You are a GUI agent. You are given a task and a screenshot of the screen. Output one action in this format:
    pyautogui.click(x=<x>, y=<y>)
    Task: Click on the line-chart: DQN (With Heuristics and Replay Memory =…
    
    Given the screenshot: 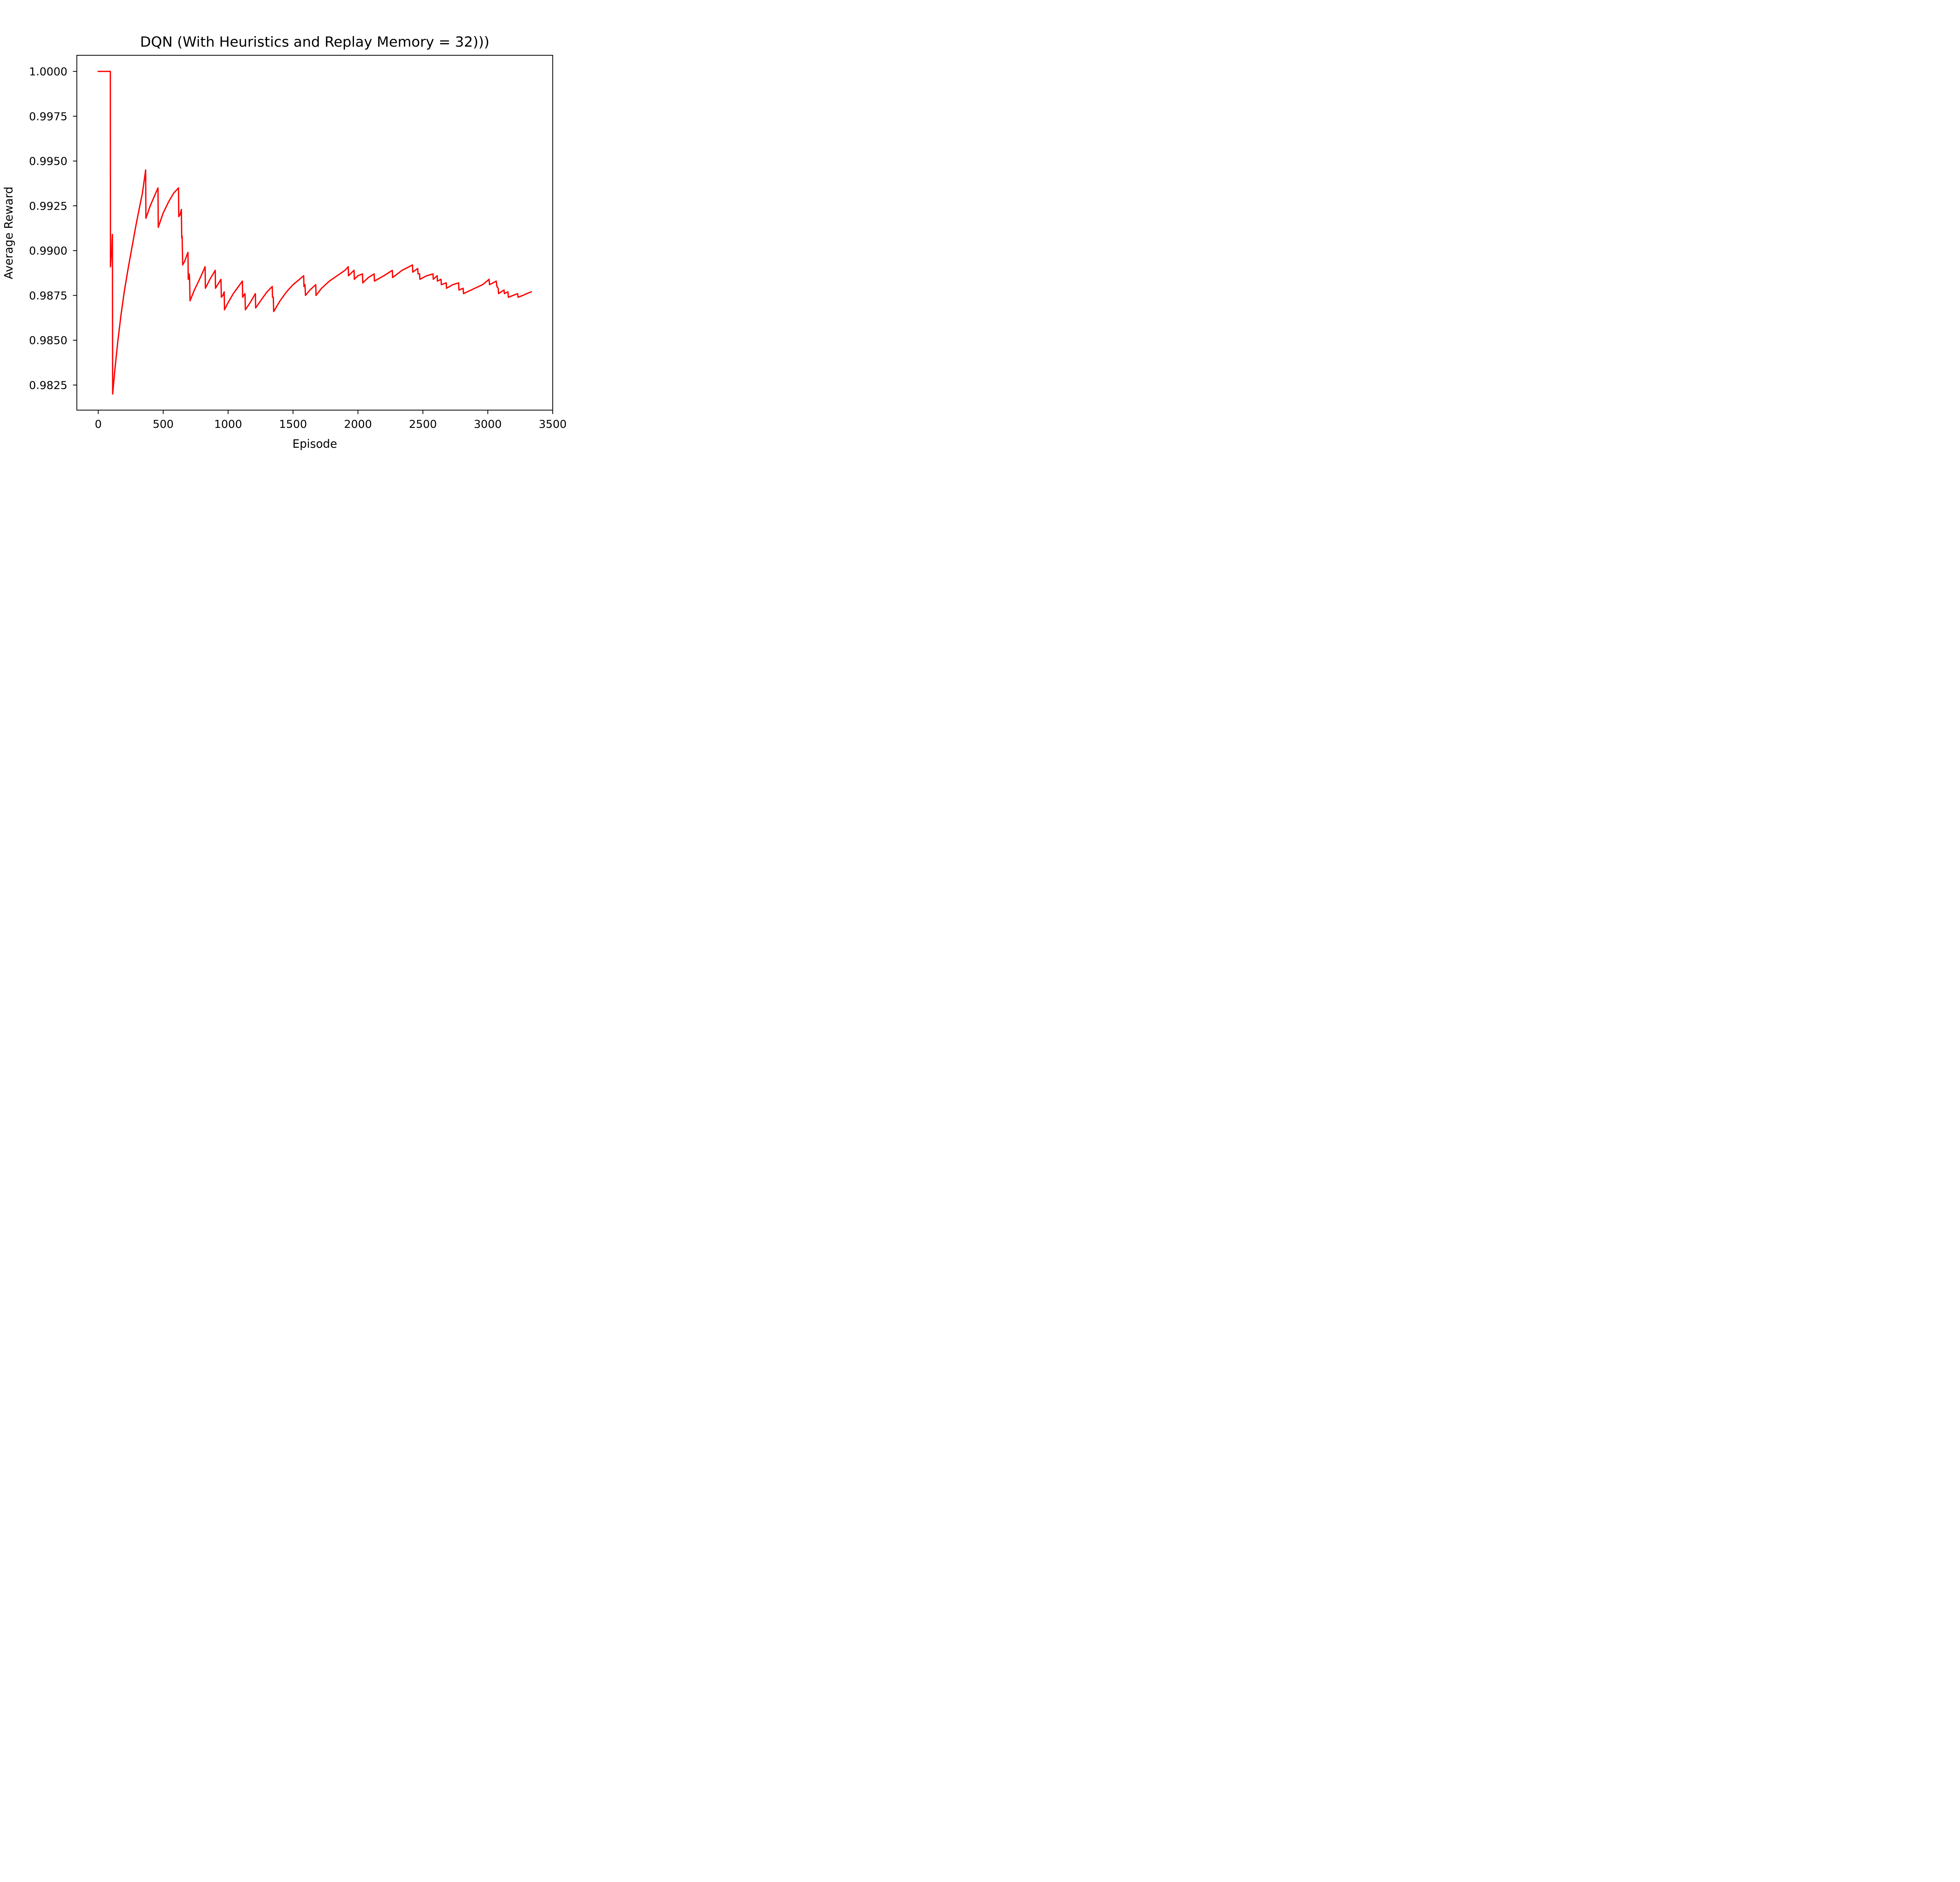 What is the action you would take?
    pyautogui.click(x=303, y=227)
    